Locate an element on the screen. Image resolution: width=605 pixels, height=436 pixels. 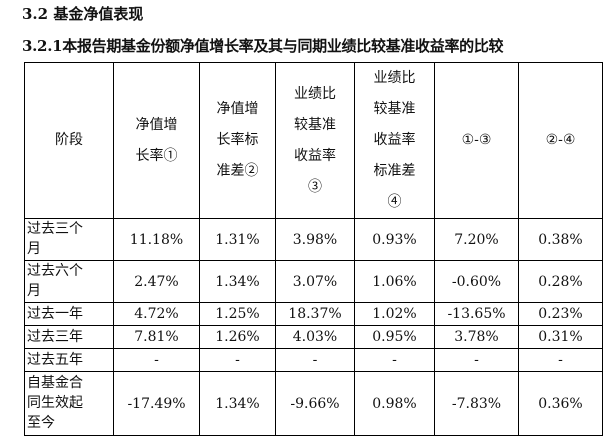
table-cell: -9.66% is located at coordinates (315, 403).